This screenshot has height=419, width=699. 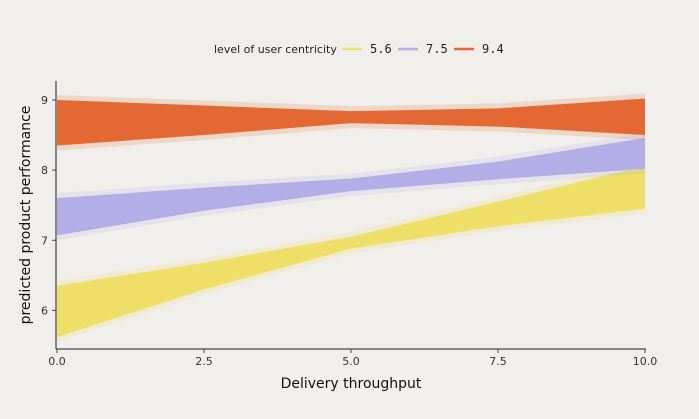 What do you see at coordinates (493, 49) in the screenshot?
I see `legend-label: 9.4` at bounding box center [493, 49].